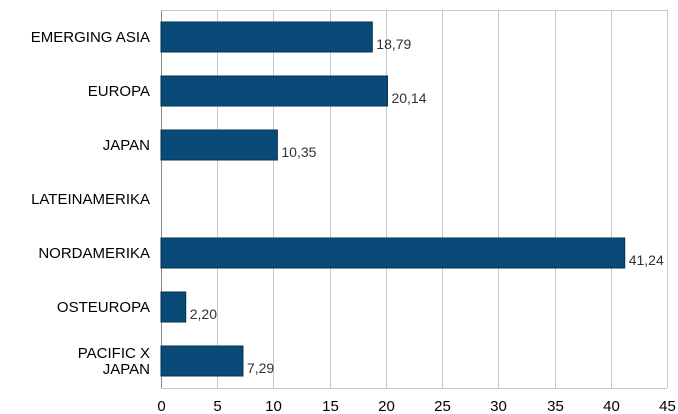 The height and width of the screenshot is (414, 678). What do you see at coordinates (498, 406) in the screenshot?
I see `x-tick-label: 30` at bounding box center [498, 406].